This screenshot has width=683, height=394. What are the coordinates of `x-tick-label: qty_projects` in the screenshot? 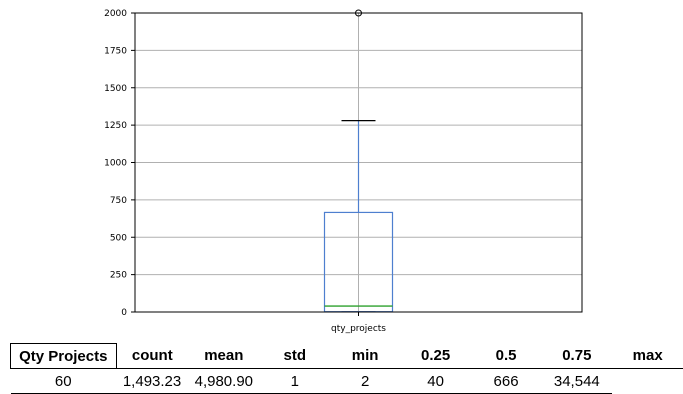 It's located at (358, 329).